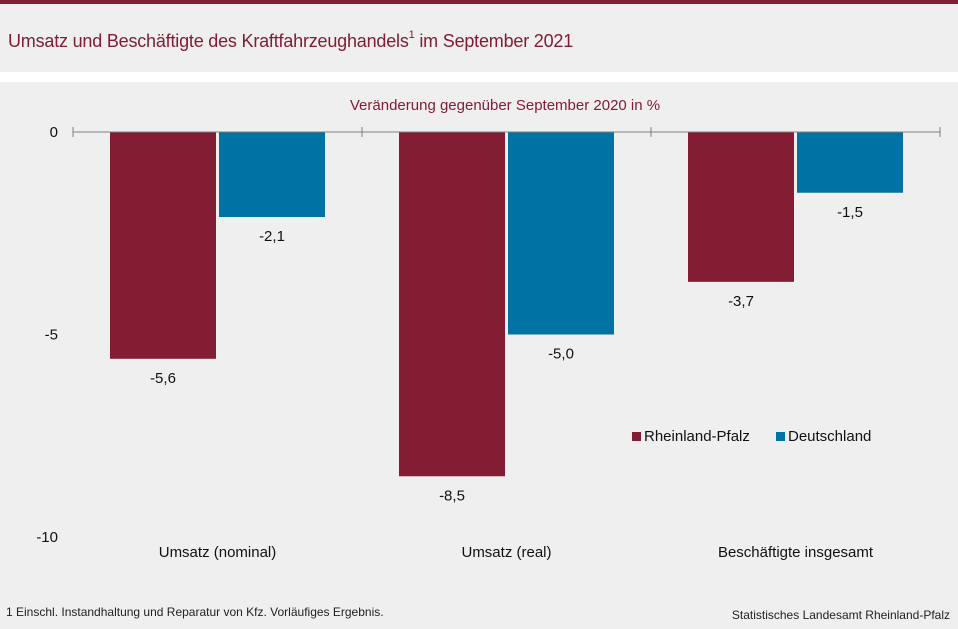  What do you see at coordinates (796, 552) in the screenshot?
I see `x-tick-label: Beschäftigte insgesamt` at bounding box center [796, 552].